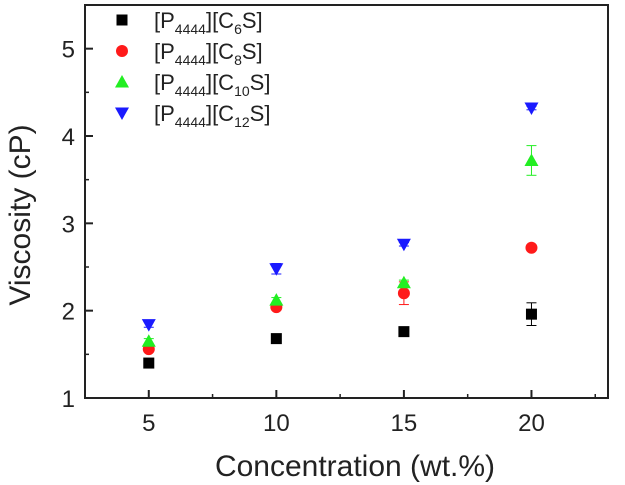 This screenshot has width=625, height=485. Describe the element at coordinates (68, 50) in the screenshot. I see `y-tick-label: 5` at that location.